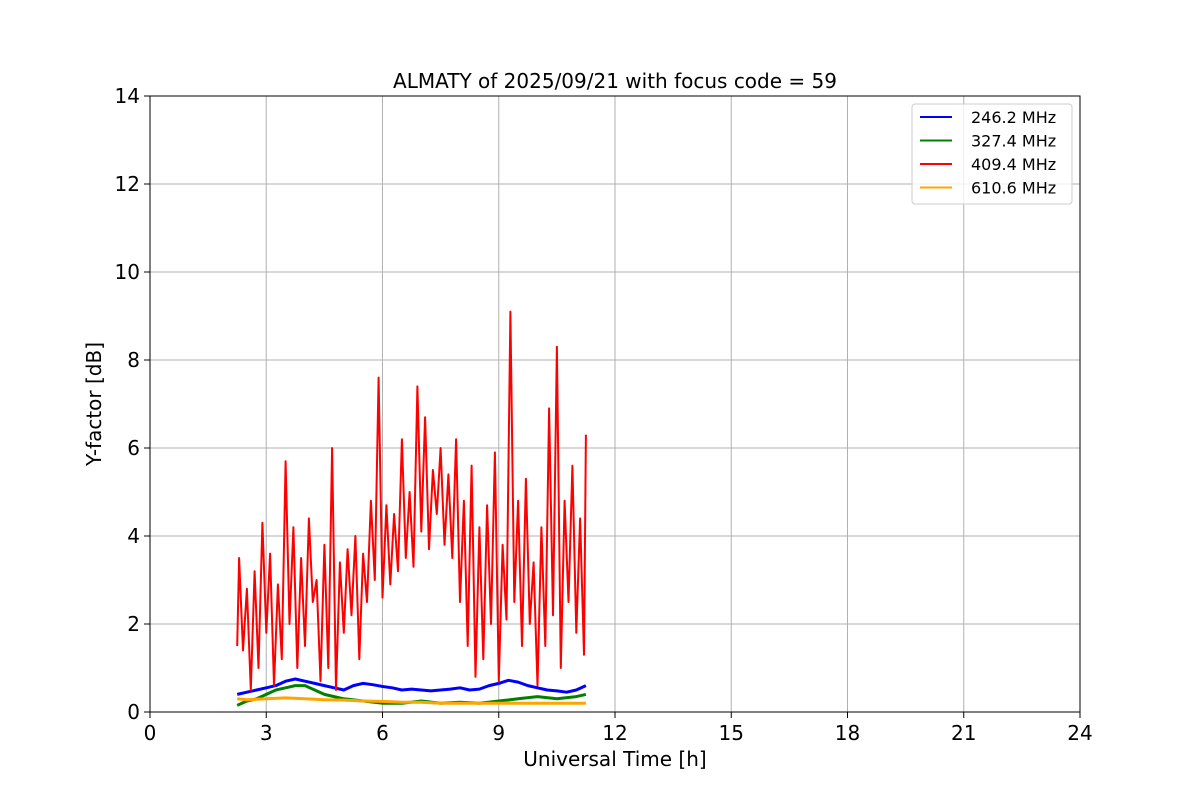 Image resolution: width=1200 pixels, height=800 pixels. What do you see at coordinates (963, 733) in the screenshot?
I see `x-tick-label: 21` at bounding box center [963, 733].